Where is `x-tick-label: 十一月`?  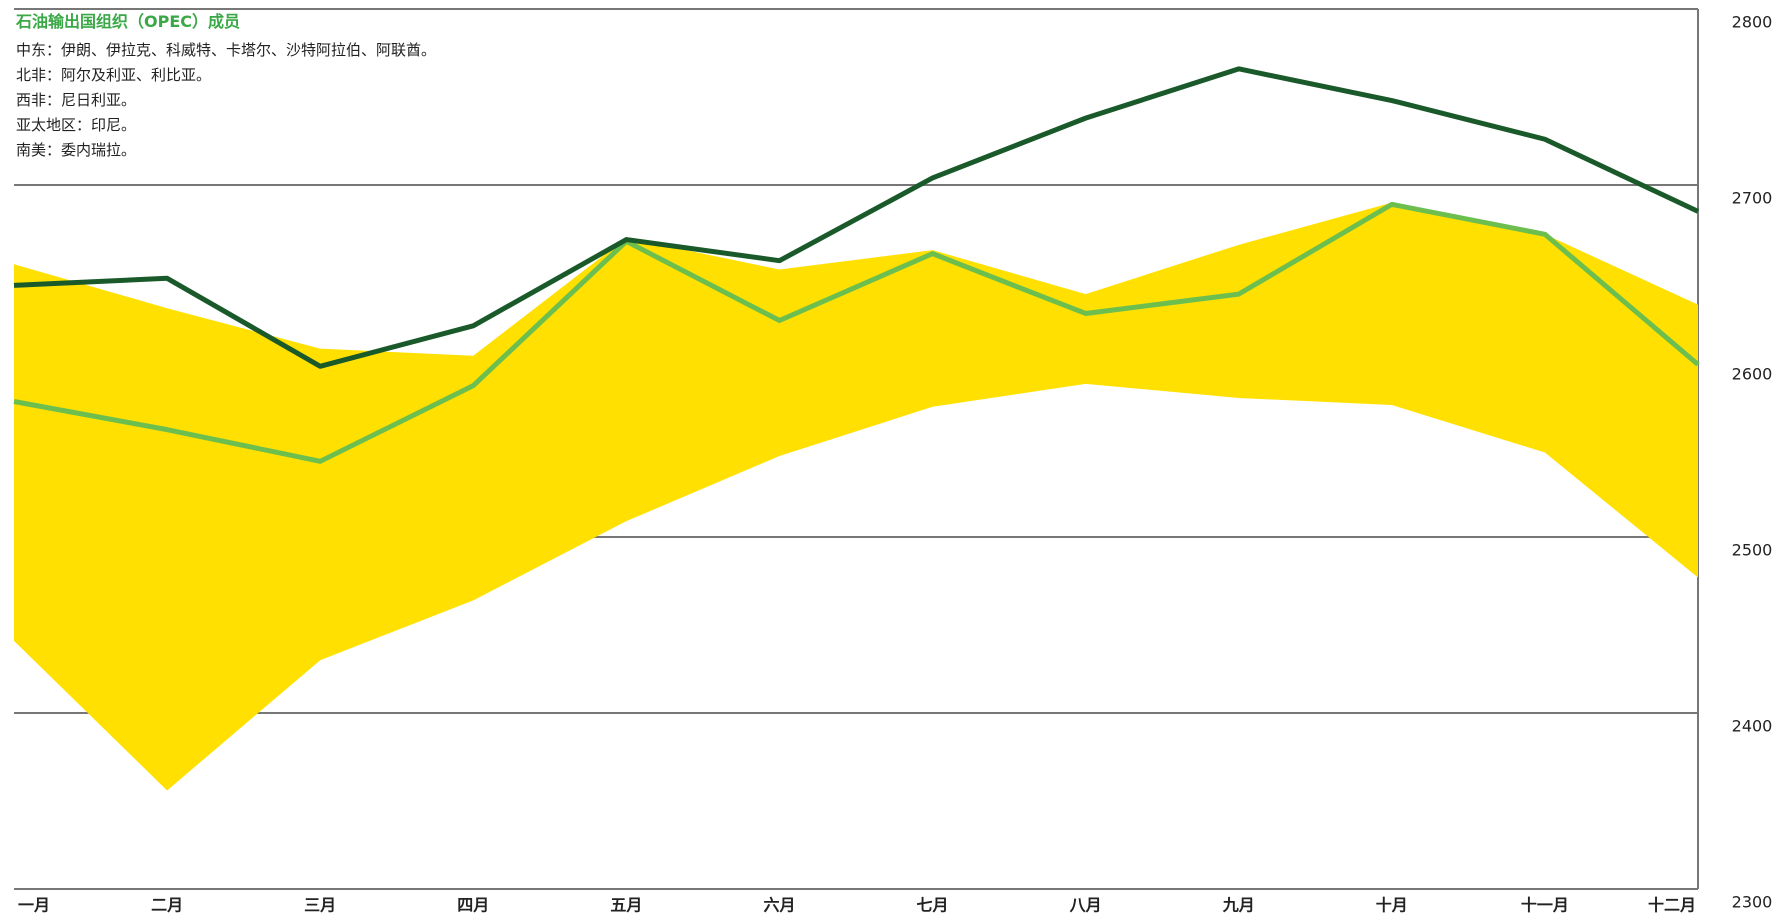 x-tick-label: 十一月 is located at coordinates (1545, 905).